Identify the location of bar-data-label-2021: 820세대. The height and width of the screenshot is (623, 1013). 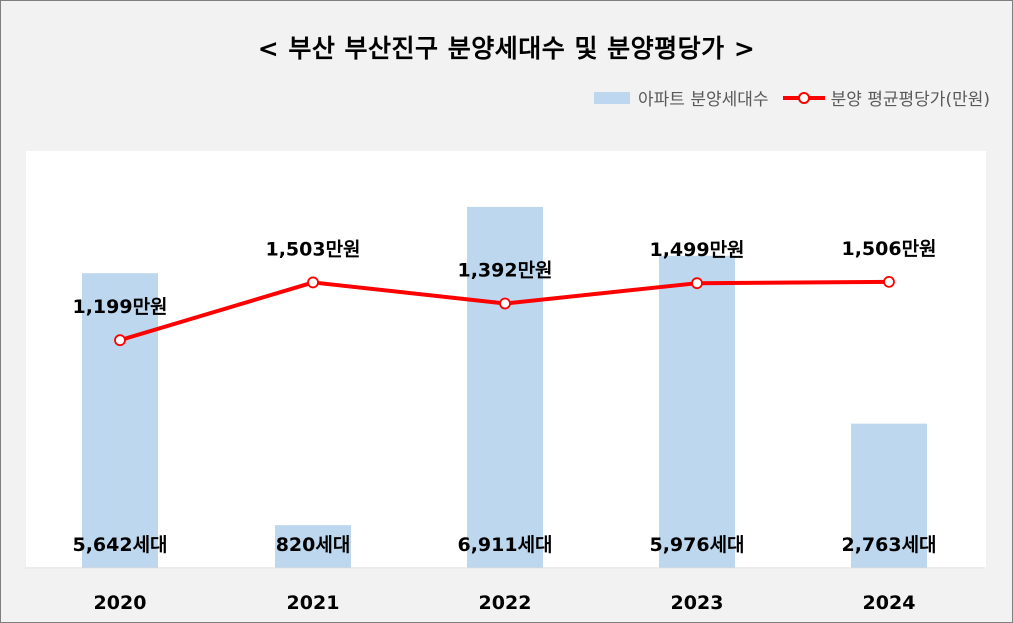
(313, 545).